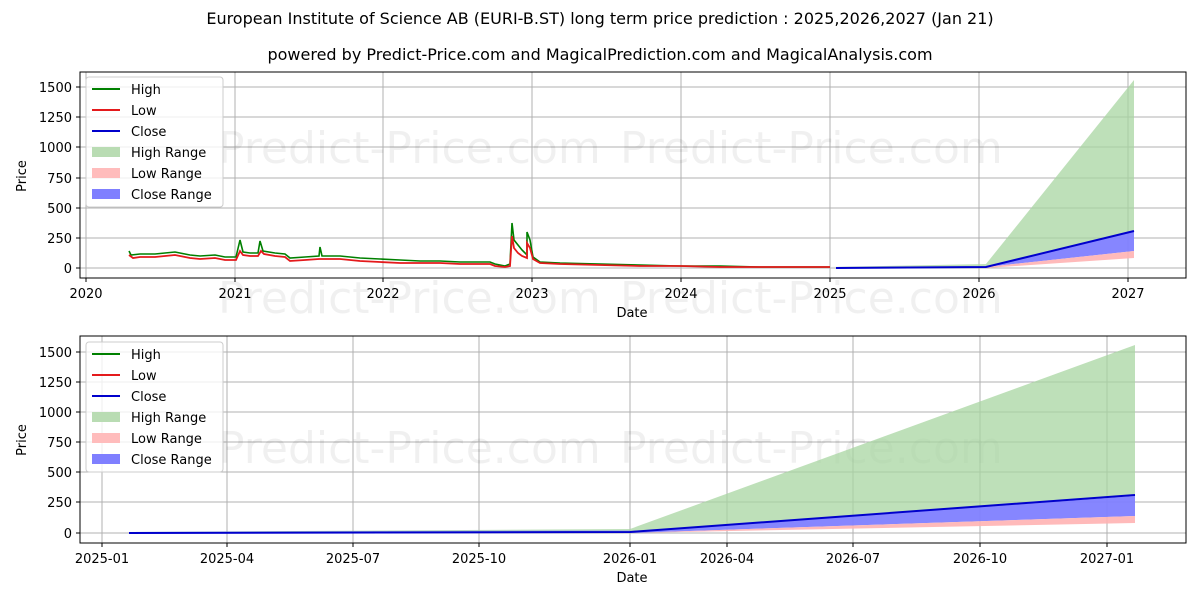 This screenshot has height=600, width=1200. What do you see at coordinates (1127, 294) in the screenshot?
I see `x-tick-label: 2027` at bounding box center [1127, 294].